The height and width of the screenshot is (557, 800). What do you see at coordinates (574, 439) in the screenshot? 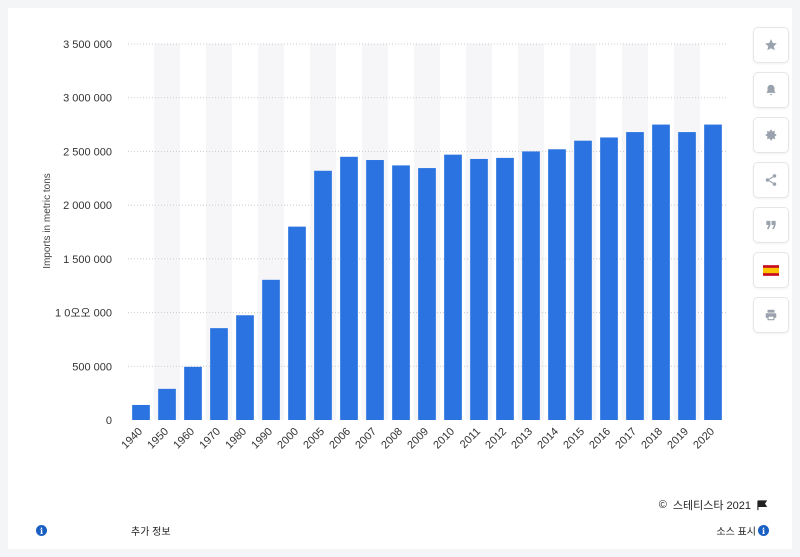
I see `x-tick-label: 2015` at bounding box center [574, 439].